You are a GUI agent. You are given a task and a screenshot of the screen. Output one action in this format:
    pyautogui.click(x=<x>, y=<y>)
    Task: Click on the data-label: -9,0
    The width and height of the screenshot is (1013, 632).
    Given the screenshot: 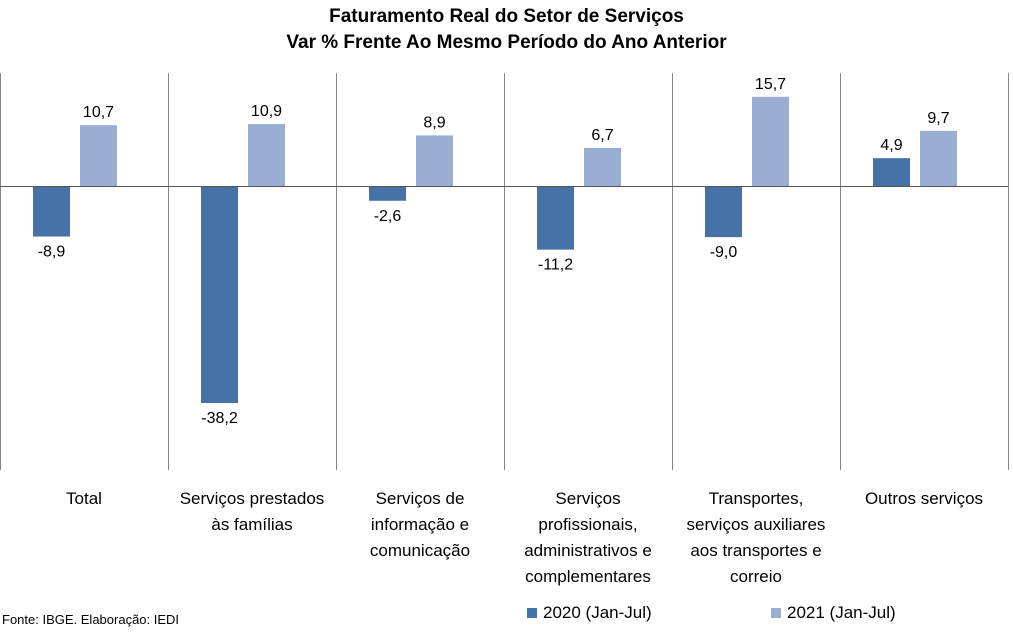 What is the action you would take?
    pyautogui.click(x=724, y=252)
    